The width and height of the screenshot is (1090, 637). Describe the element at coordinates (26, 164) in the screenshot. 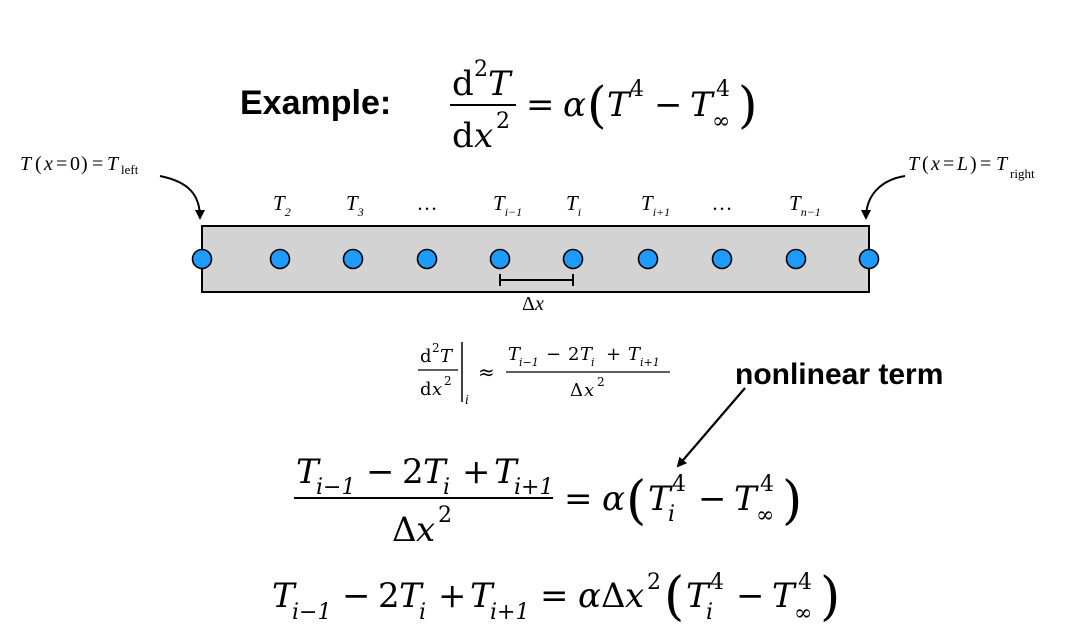

I see `bc-left-T: T` at that location.